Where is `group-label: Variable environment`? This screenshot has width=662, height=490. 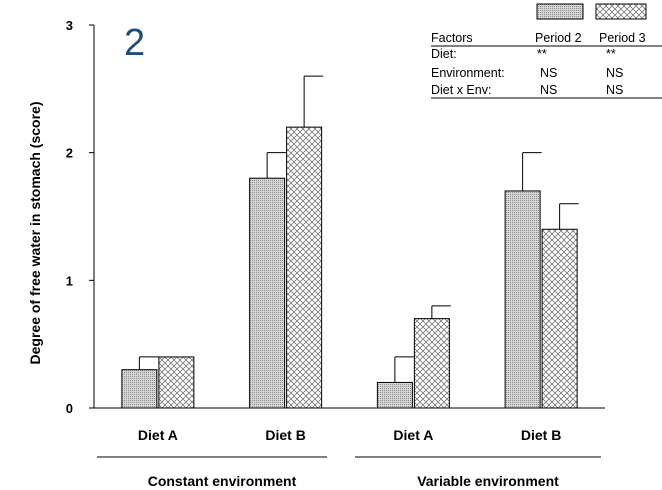
group-label: Variable environment is located at coordinates (488, 481).